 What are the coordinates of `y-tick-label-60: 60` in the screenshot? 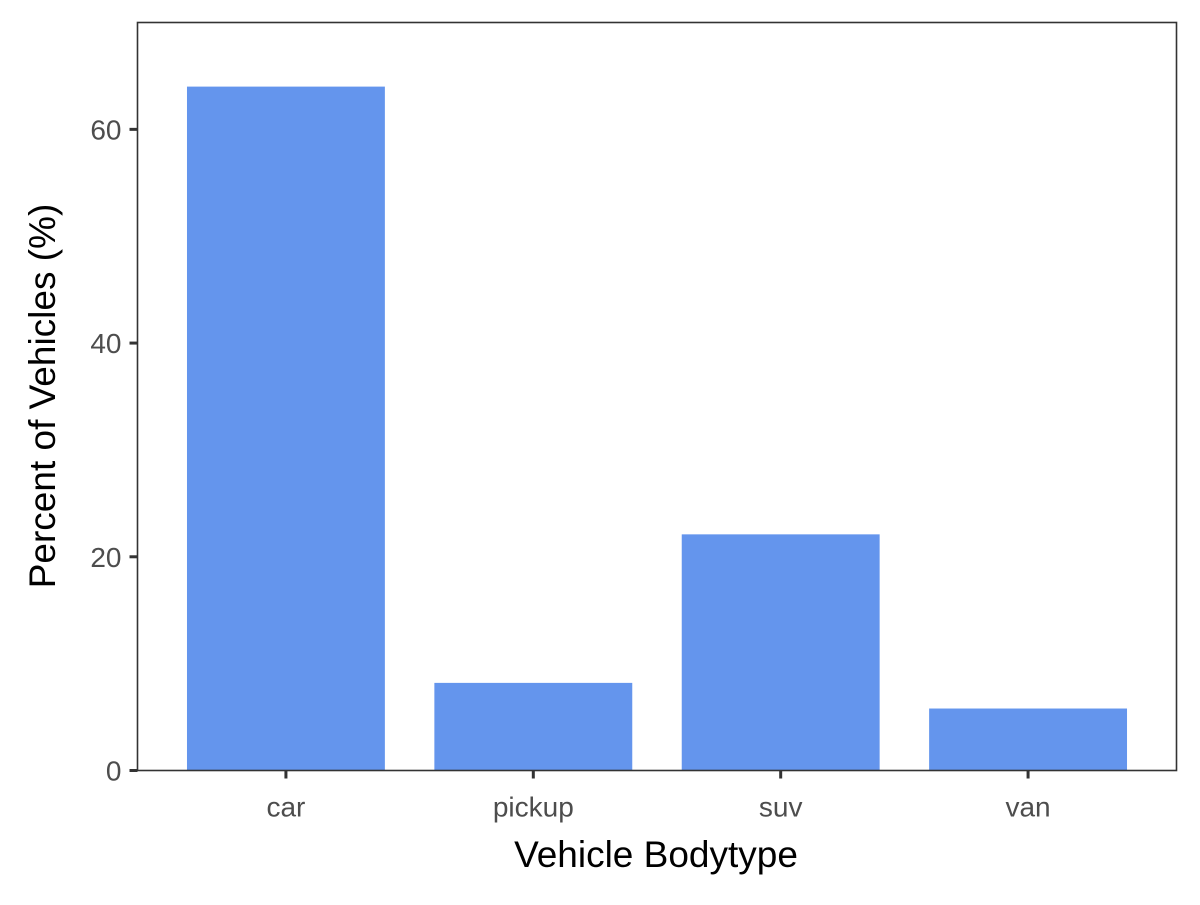 It's located at (105, 129).